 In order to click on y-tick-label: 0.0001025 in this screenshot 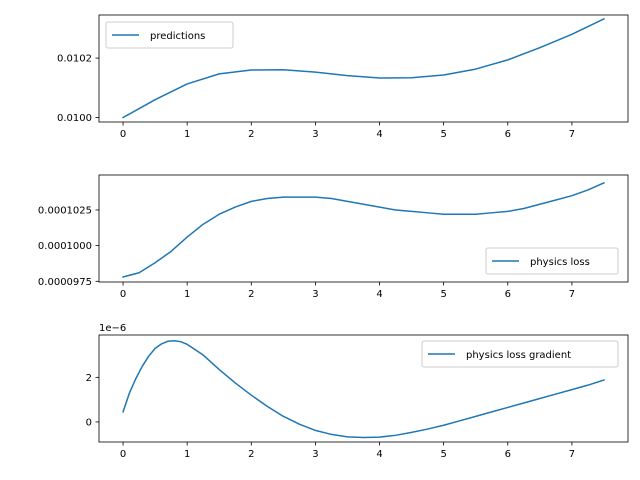, I will do `click(65, 210)`.